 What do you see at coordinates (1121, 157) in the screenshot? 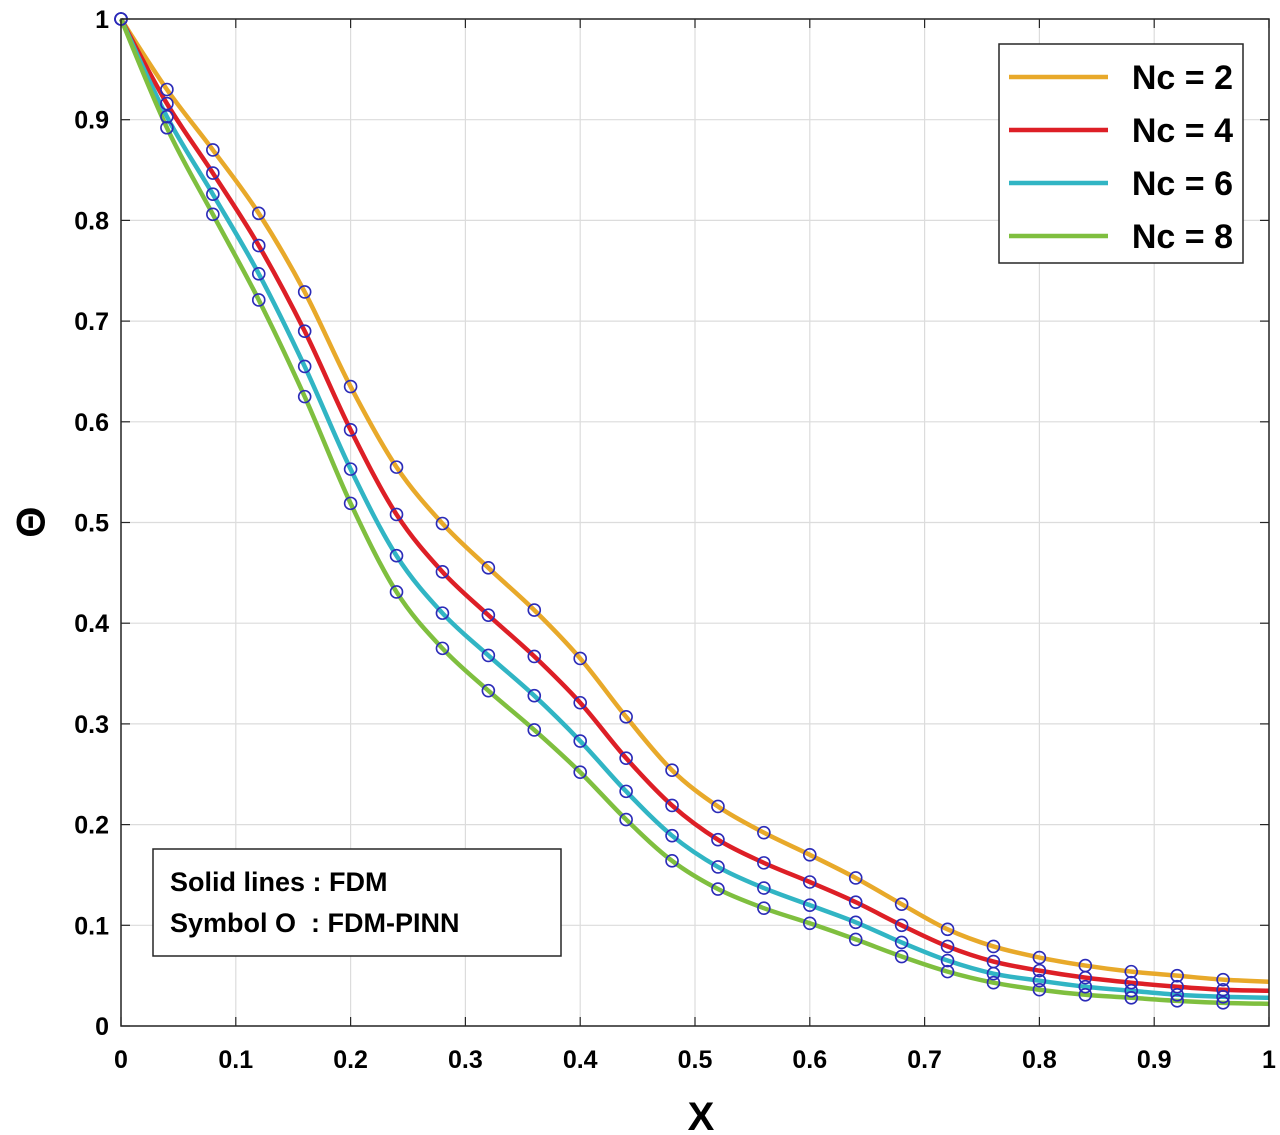
I see `legend-items: Nc = 2 Nc = 4 Nc = 6 Nc = 8` at bounding box center [1121, 157].